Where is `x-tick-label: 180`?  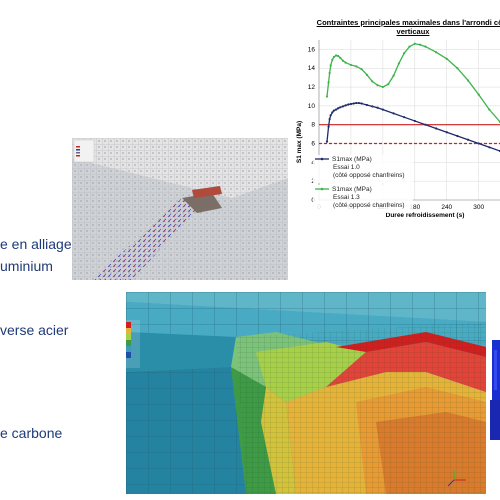 x-tick-label: 180 is located at coordinates (414, 207).